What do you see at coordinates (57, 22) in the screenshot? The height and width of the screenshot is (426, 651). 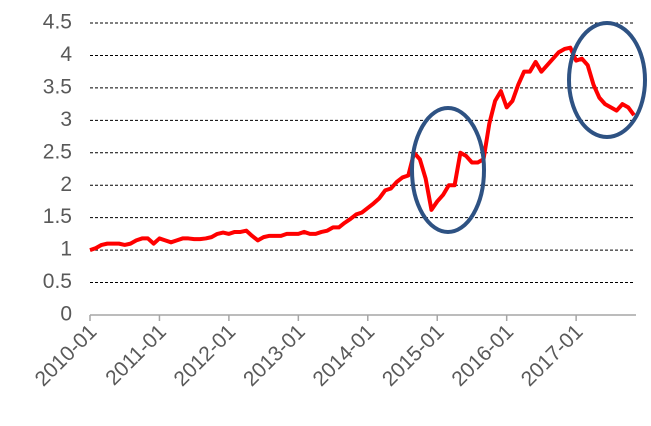 I see `y-tick-label: 4.5` at bounding box center [57, 22].